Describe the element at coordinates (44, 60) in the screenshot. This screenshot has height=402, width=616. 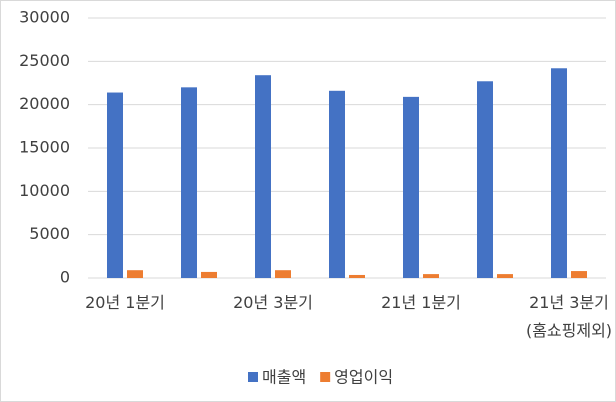
I see `y-tick-label: 25000` at that location.